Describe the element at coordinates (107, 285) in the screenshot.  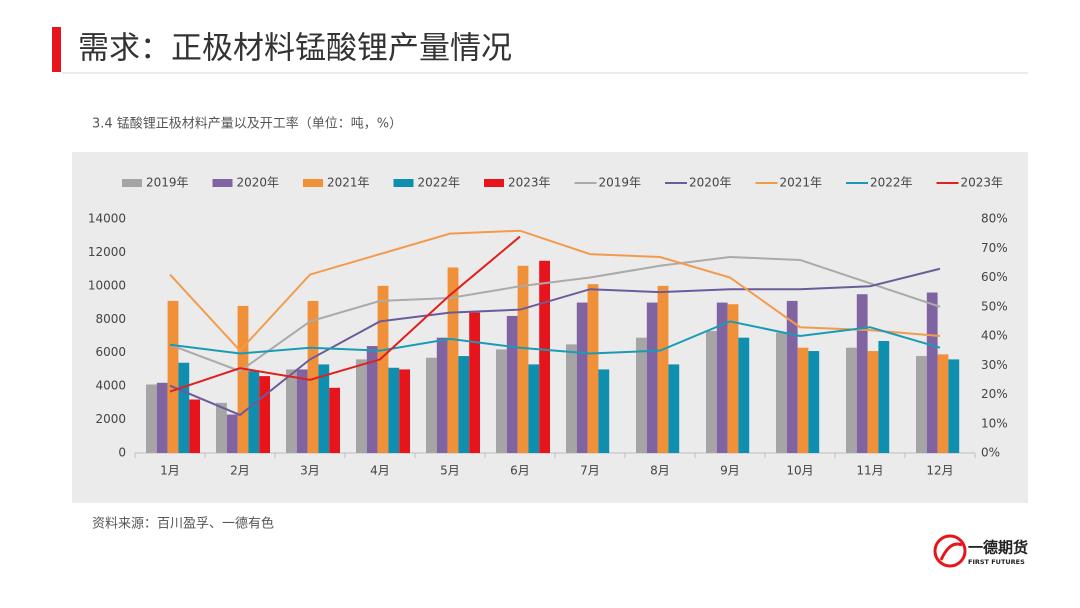
I see `y-tick-label: 10000` at that location.